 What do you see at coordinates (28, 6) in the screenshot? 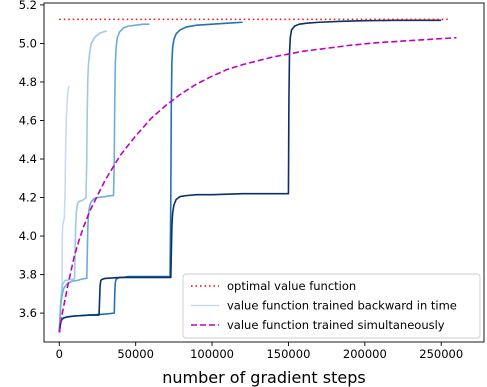
I see `y-tick-label: 5.2` at bounding box center [28, 6].